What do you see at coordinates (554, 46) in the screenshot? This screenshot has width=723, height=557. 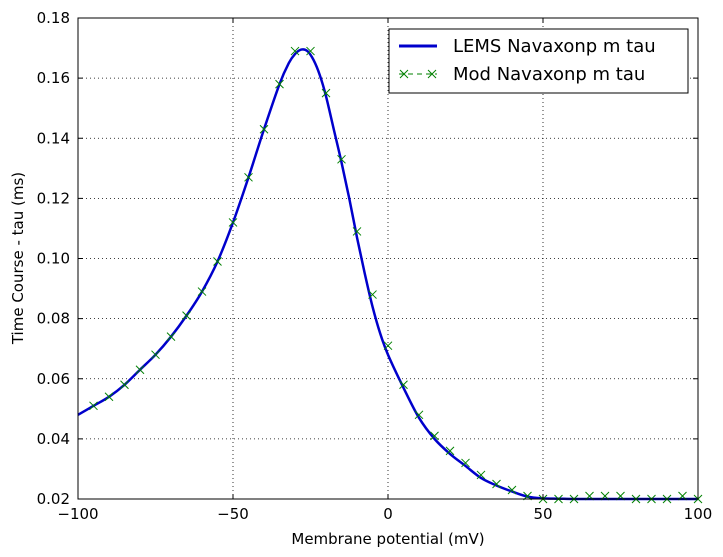 I see `legend-label-lems: LEMS Navaxonp m tau` at bounding box center [554, 46].